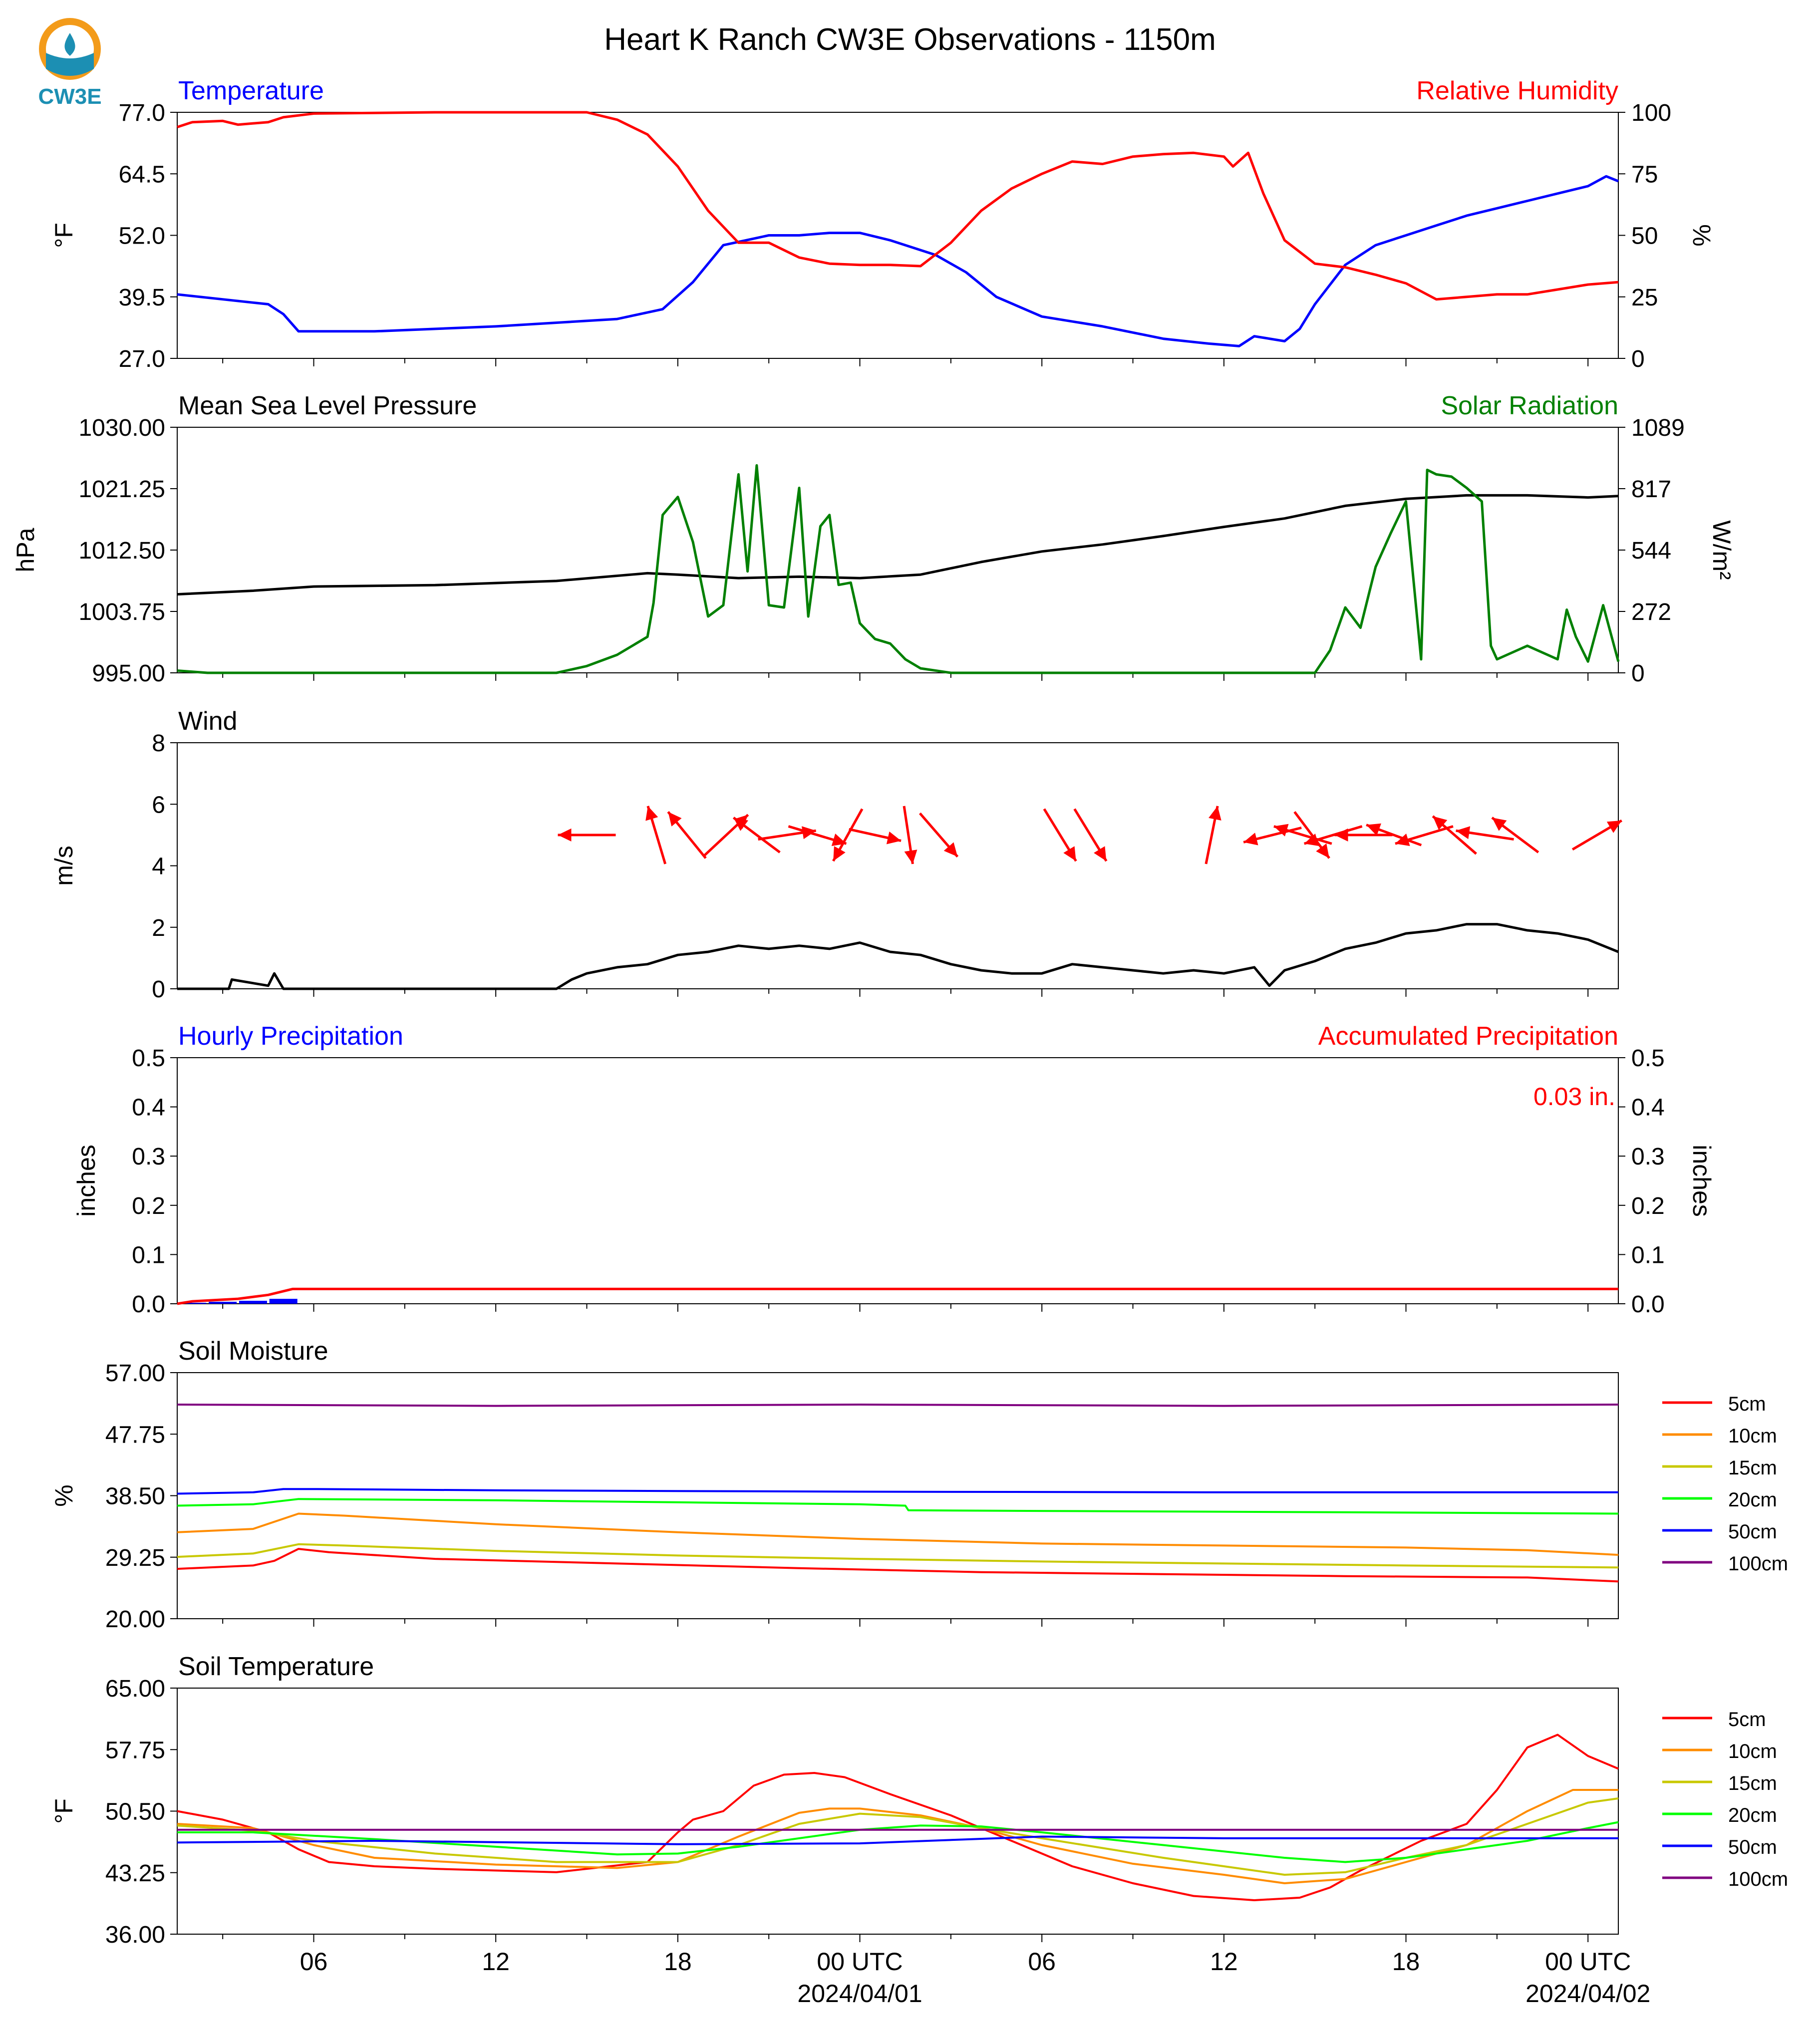 The height and width of the screenshot is (2028, 1820). I want to click on temperature-humidity-y-tick-label: 52.0, so click(142, 236).